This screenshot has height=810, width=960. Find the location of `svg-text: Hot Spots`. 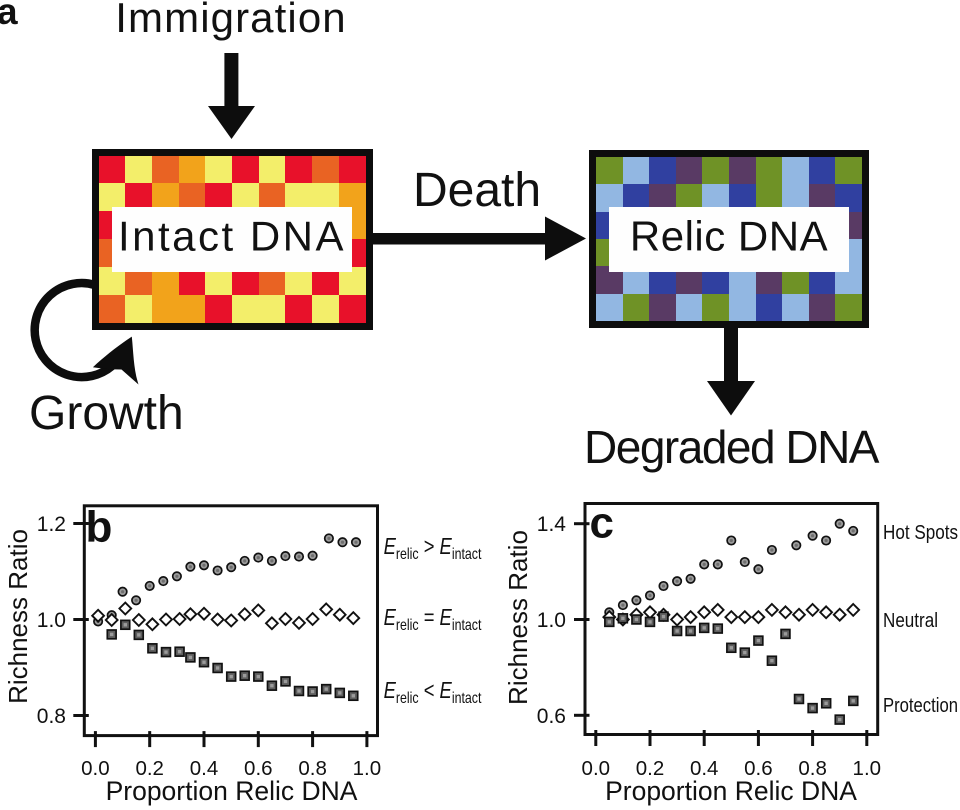

svg-text: Hot Spots is located at coordinates (920, 532).